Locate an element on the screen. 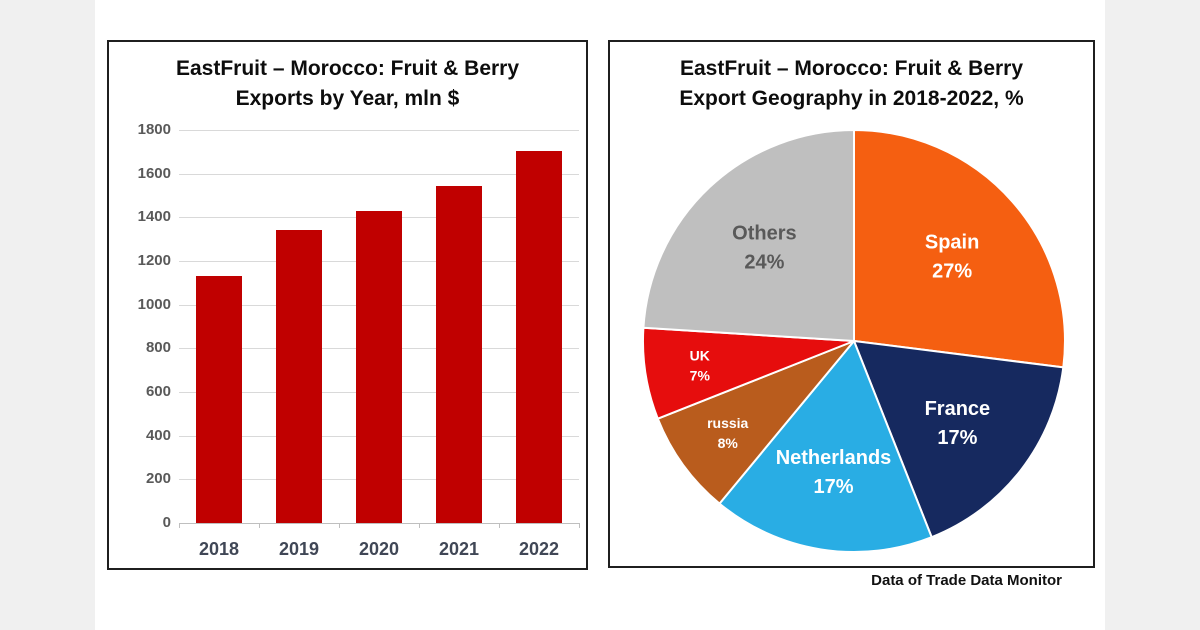  y-tick-label-600: 600 is located at coordinates (158, 391).